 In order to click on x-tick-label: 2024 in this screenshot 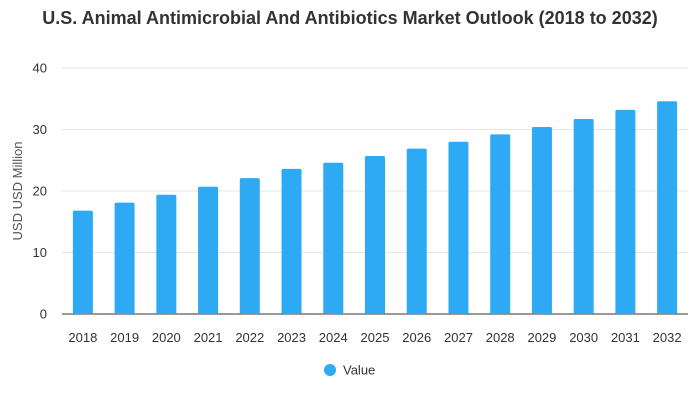, I will do `click(333, 337)`.